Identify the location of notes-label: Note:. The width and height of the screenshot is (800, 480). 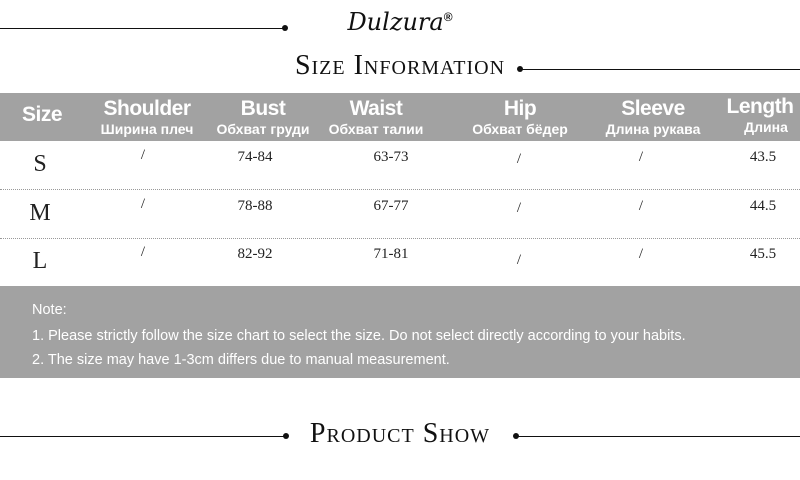
(49, 310).